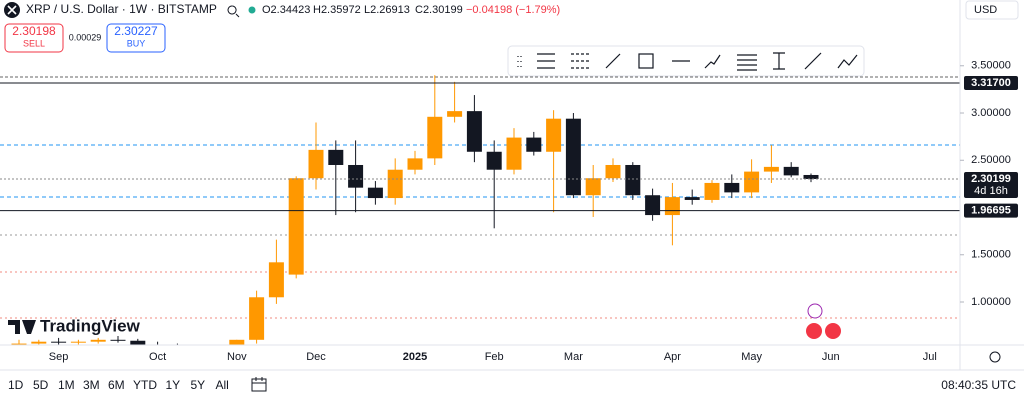 Image resolution: width=1024 pixels, height=408 pixels. What do you see at coordinates (173, 385) in the screenshot?
I see `timeframe-button: 1Y` at bounding box center [173, 385].